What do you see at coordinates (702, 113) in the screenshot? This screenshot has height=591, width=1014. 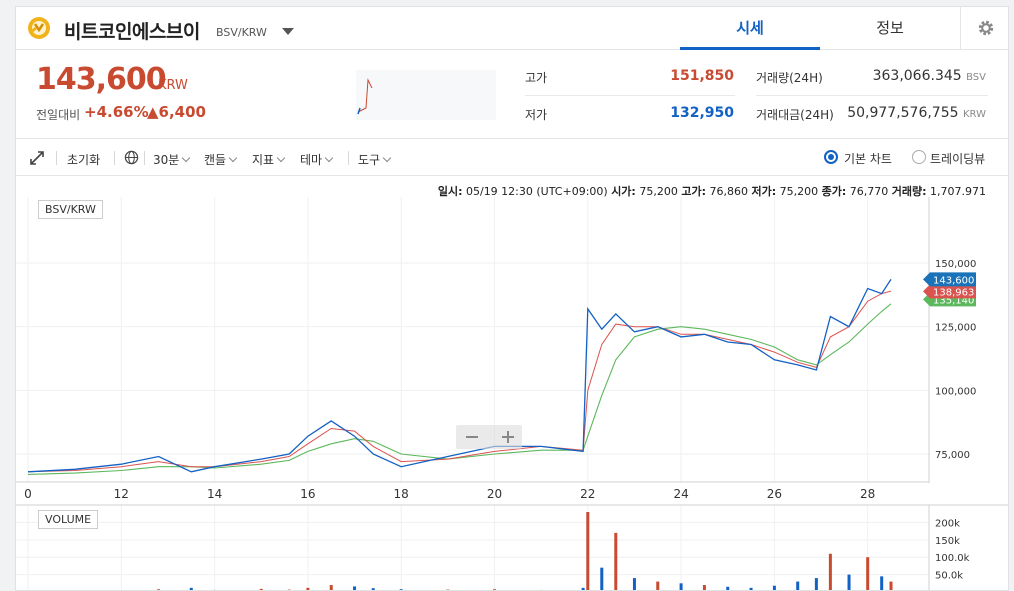 I see `low-value: 132,950` at bounding box center [702, 113].